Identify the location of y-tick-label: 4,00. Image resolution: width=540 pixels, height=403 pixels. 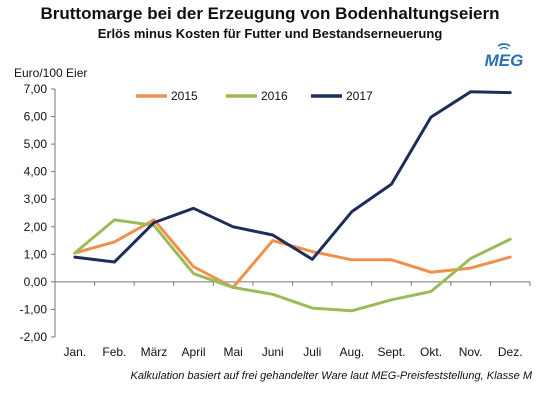
(36, 172).